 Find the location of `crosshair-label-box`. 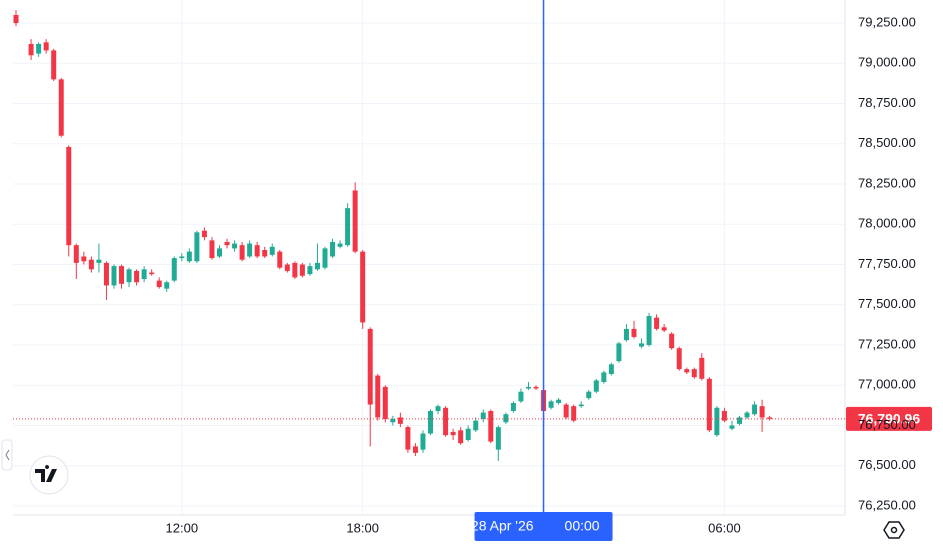

crosshair-label-box is located at coordinates (543, 526).